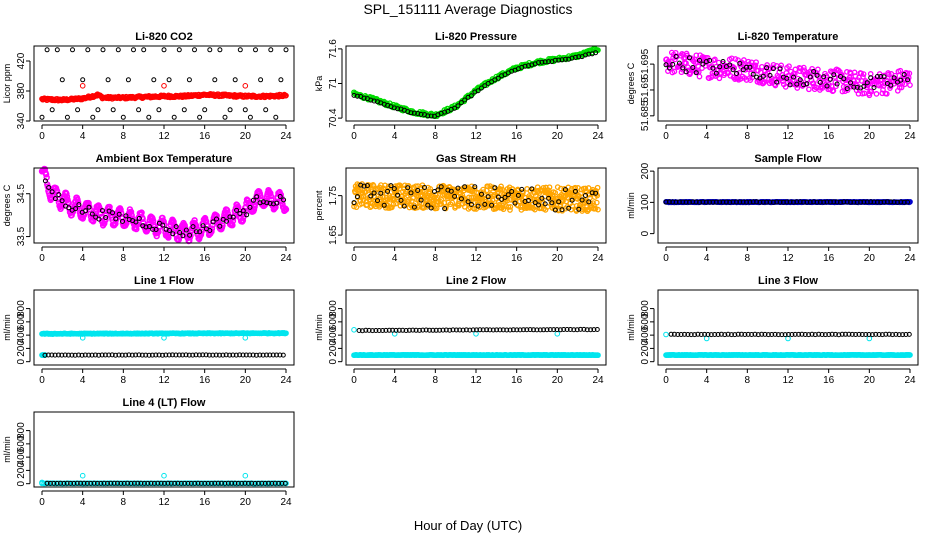 The height and width of the screenshot is (540, 936). Describe the element at coordinates (21, 308) in the screenshot. I see `y-tick-label: 800` at that location.